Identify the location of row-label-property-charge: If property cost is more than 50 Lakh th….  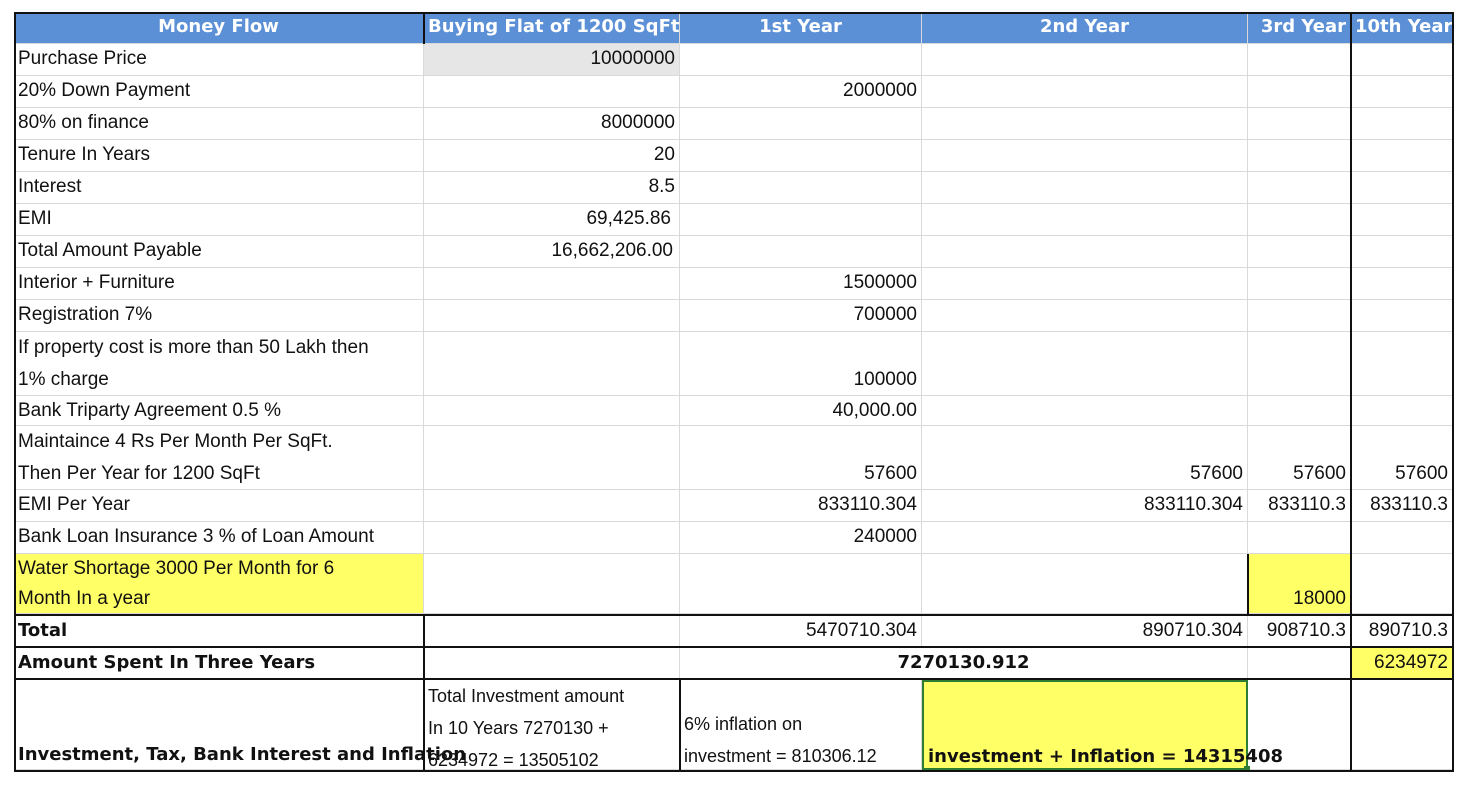
(219, 364).